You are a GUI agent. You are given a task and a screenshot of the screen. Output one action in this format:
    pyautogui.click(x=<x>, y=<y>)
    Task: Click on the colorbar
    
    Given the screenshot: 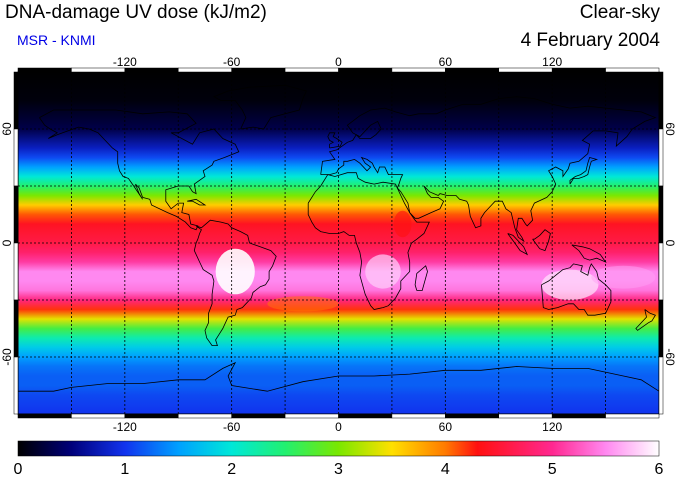 What is the action you would take?
    pyautogui.click(x=338, y=448)
    